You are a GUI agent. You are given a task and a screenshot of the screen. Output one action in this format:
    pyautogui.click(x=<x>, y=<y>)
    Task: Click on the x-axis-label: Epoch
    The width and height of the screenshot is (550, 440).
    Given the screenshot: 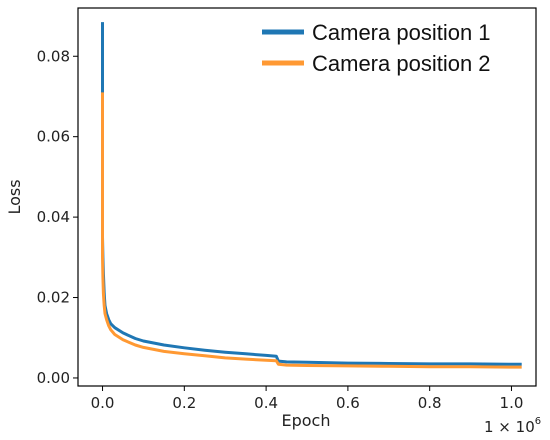 What is the action you would take?
    pyautogui.click(x=306, y=420)
    